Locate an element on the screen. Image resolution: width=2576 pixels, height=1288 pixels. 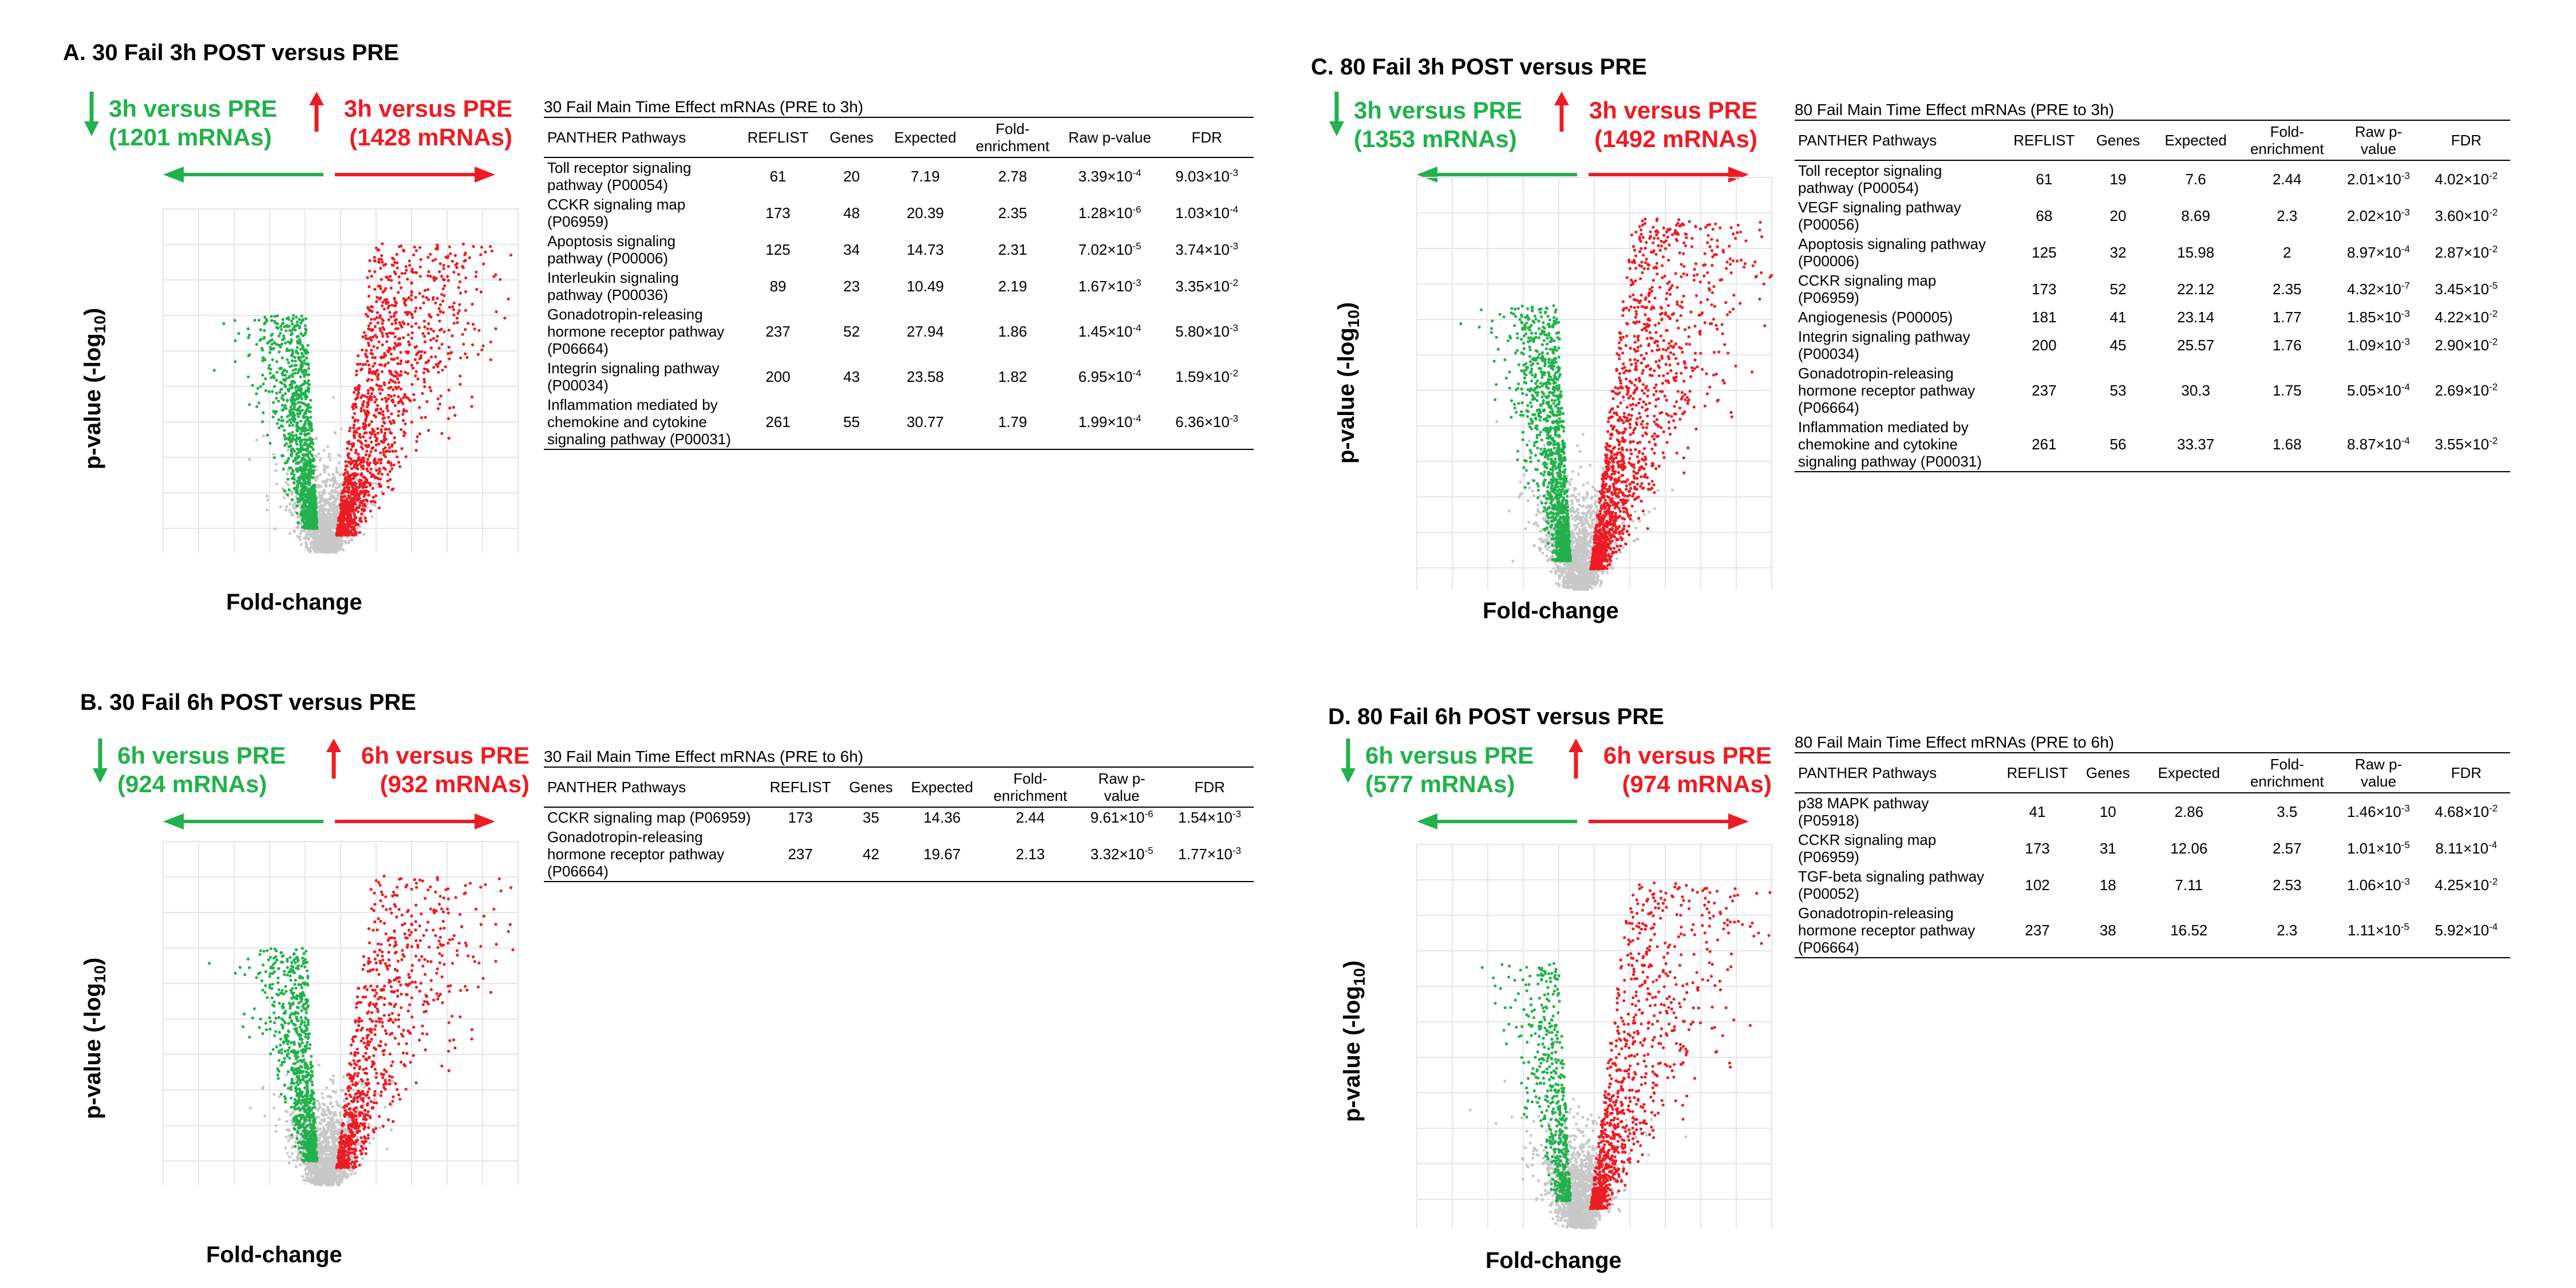
expected-cell: 27.94 is located at coordinates (925, 331).